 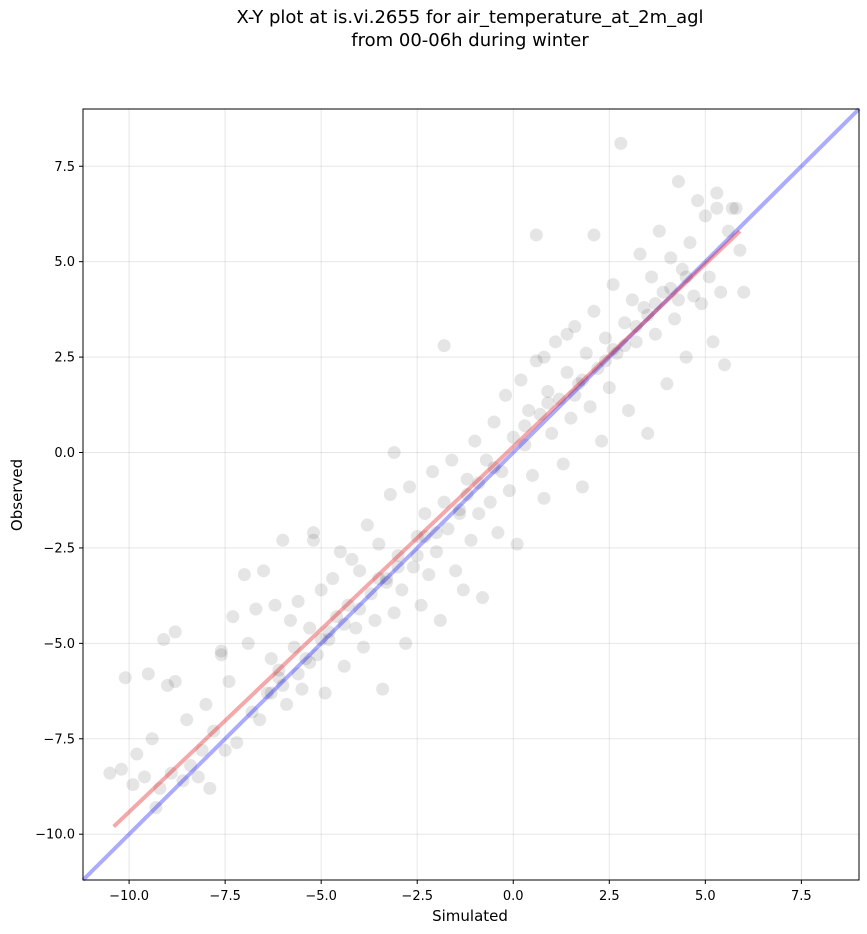 I want to click on x-tick-label: −7.5, so click(x=225, y=896).